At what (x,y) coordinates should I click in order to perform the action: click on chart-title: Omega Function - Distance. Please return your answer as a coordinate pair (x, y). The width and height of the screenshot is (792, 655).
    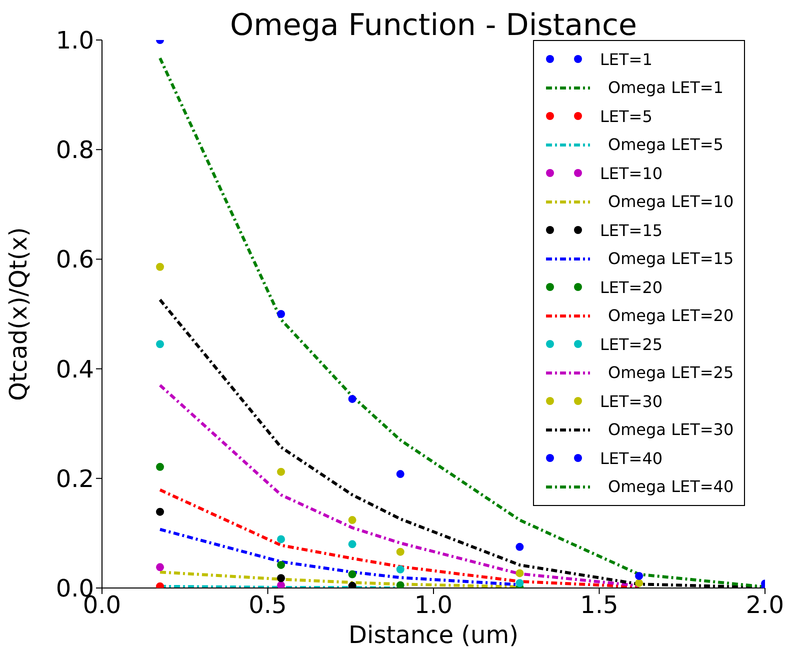
    Looking at the image, I should click on (433, 25).